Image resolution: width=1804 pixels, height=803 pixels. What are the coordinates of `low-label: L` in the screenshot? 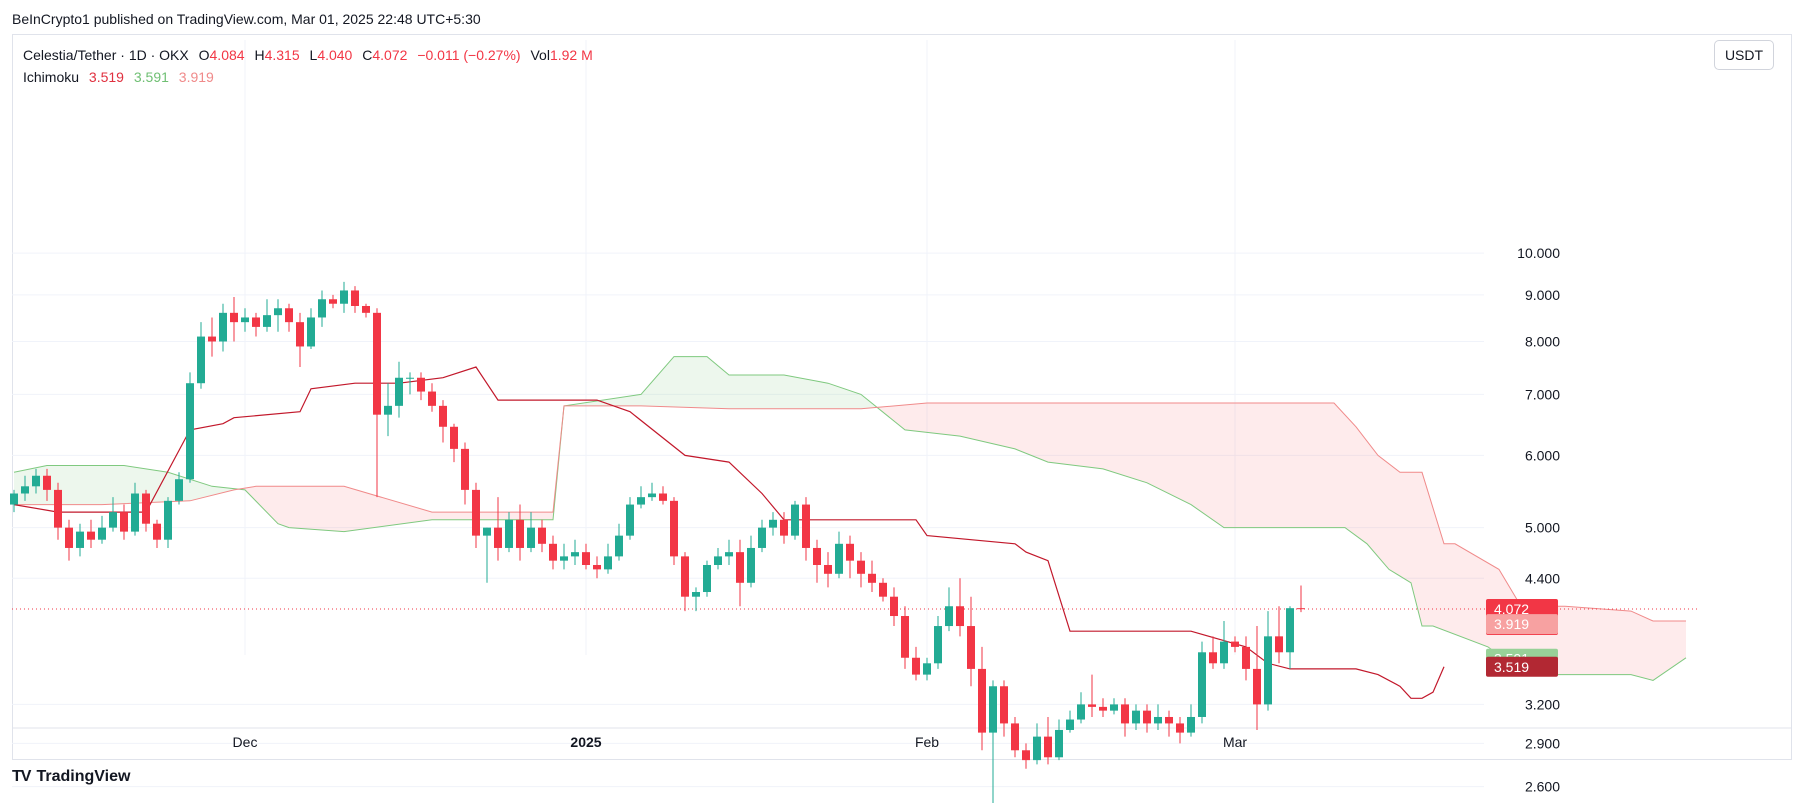 It's located at (313, 55).